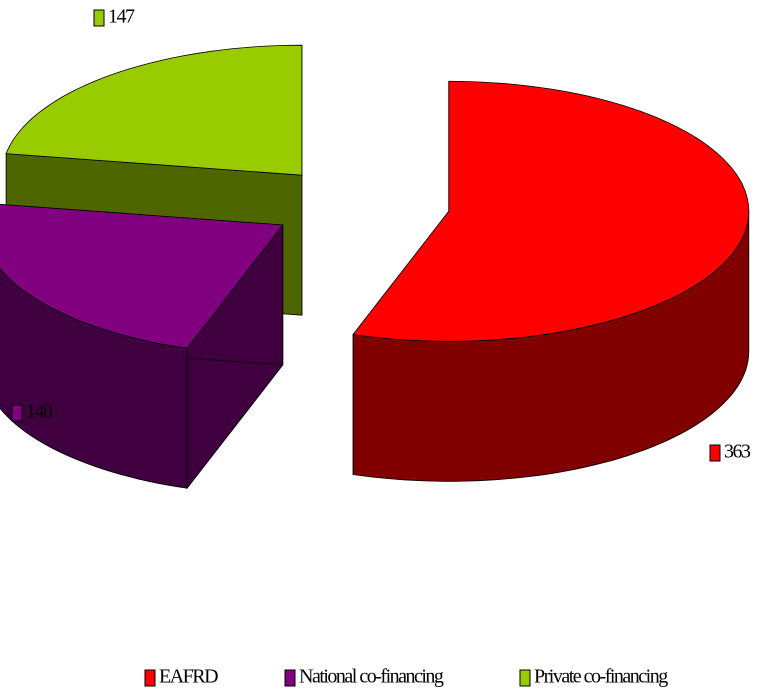 The width and height of the screenshot is (770, 692). I want to click on legend-label: EAFRD, so click(188, 677).